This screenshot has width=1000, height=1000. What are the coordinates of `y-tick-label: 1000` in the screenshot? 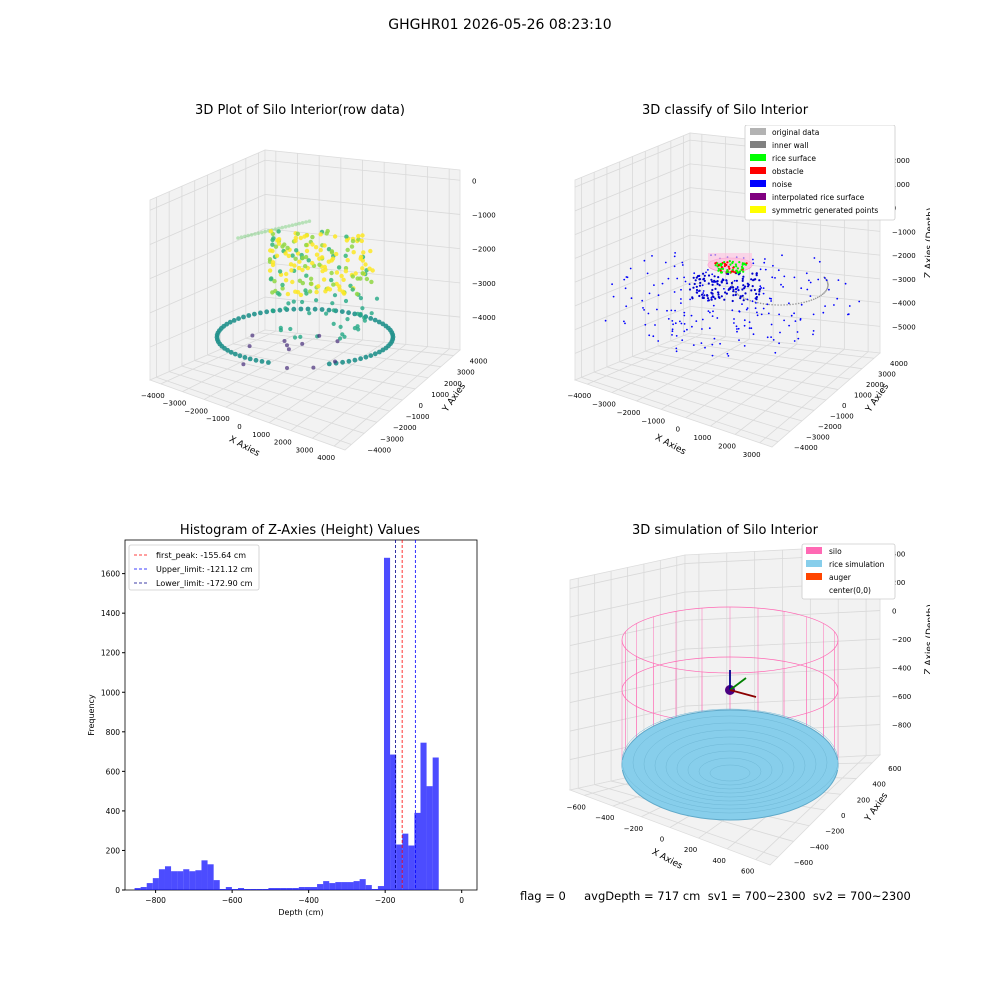 It's located at (863, 396).